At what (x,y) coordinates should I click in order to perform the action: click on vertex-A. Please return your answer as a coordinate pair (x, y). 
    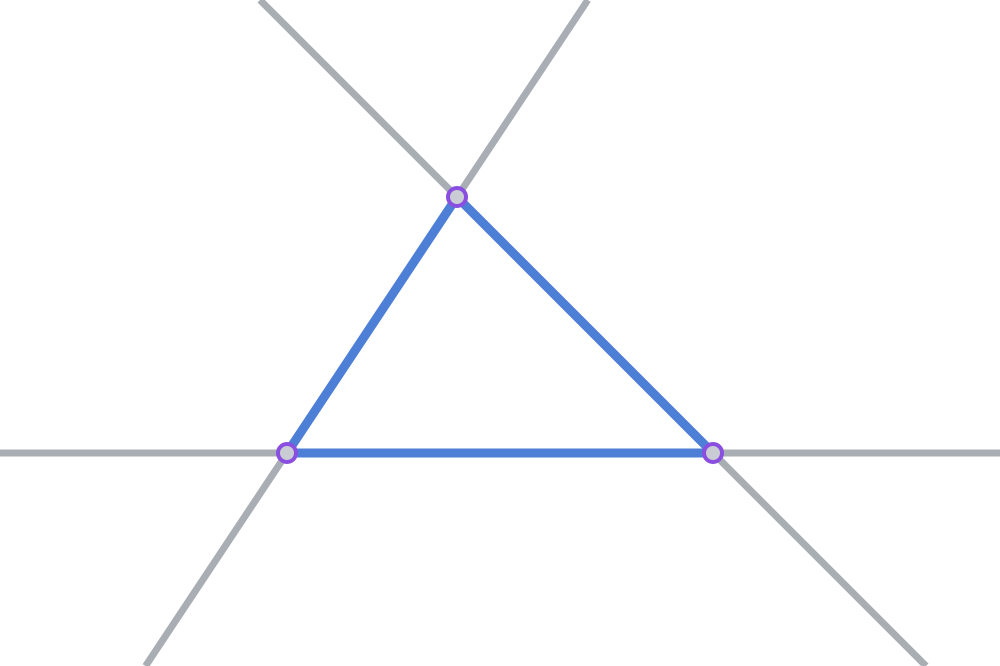
    Looking at the image, I should click on (287, 453).